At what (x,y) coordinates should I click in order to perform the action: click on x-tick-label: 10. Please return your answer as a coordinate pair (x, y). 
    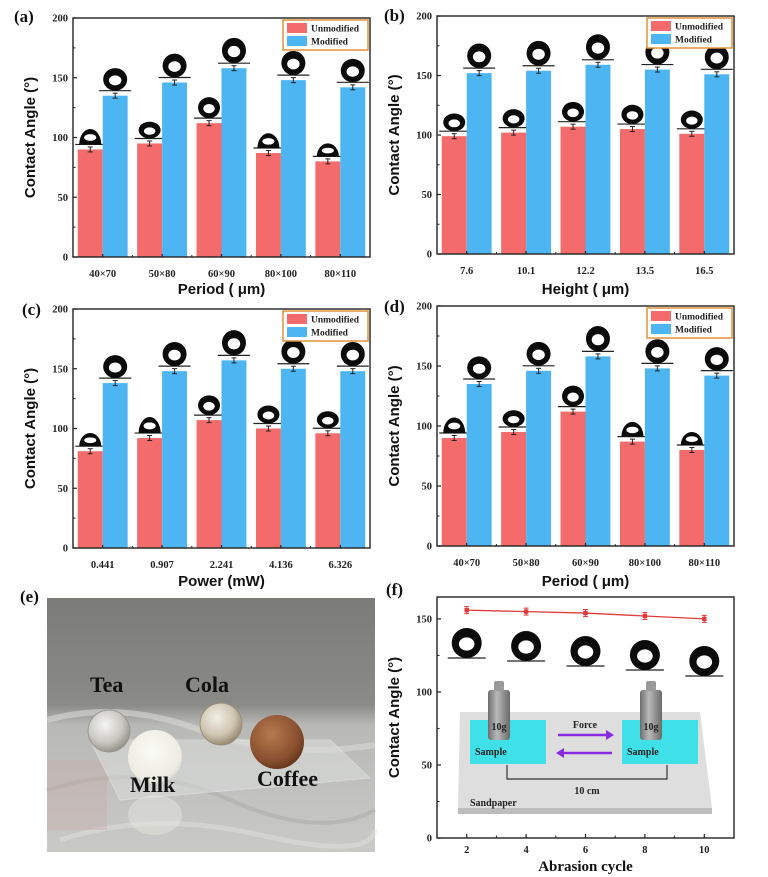
    Looking at the image, I should click on (704, 850).